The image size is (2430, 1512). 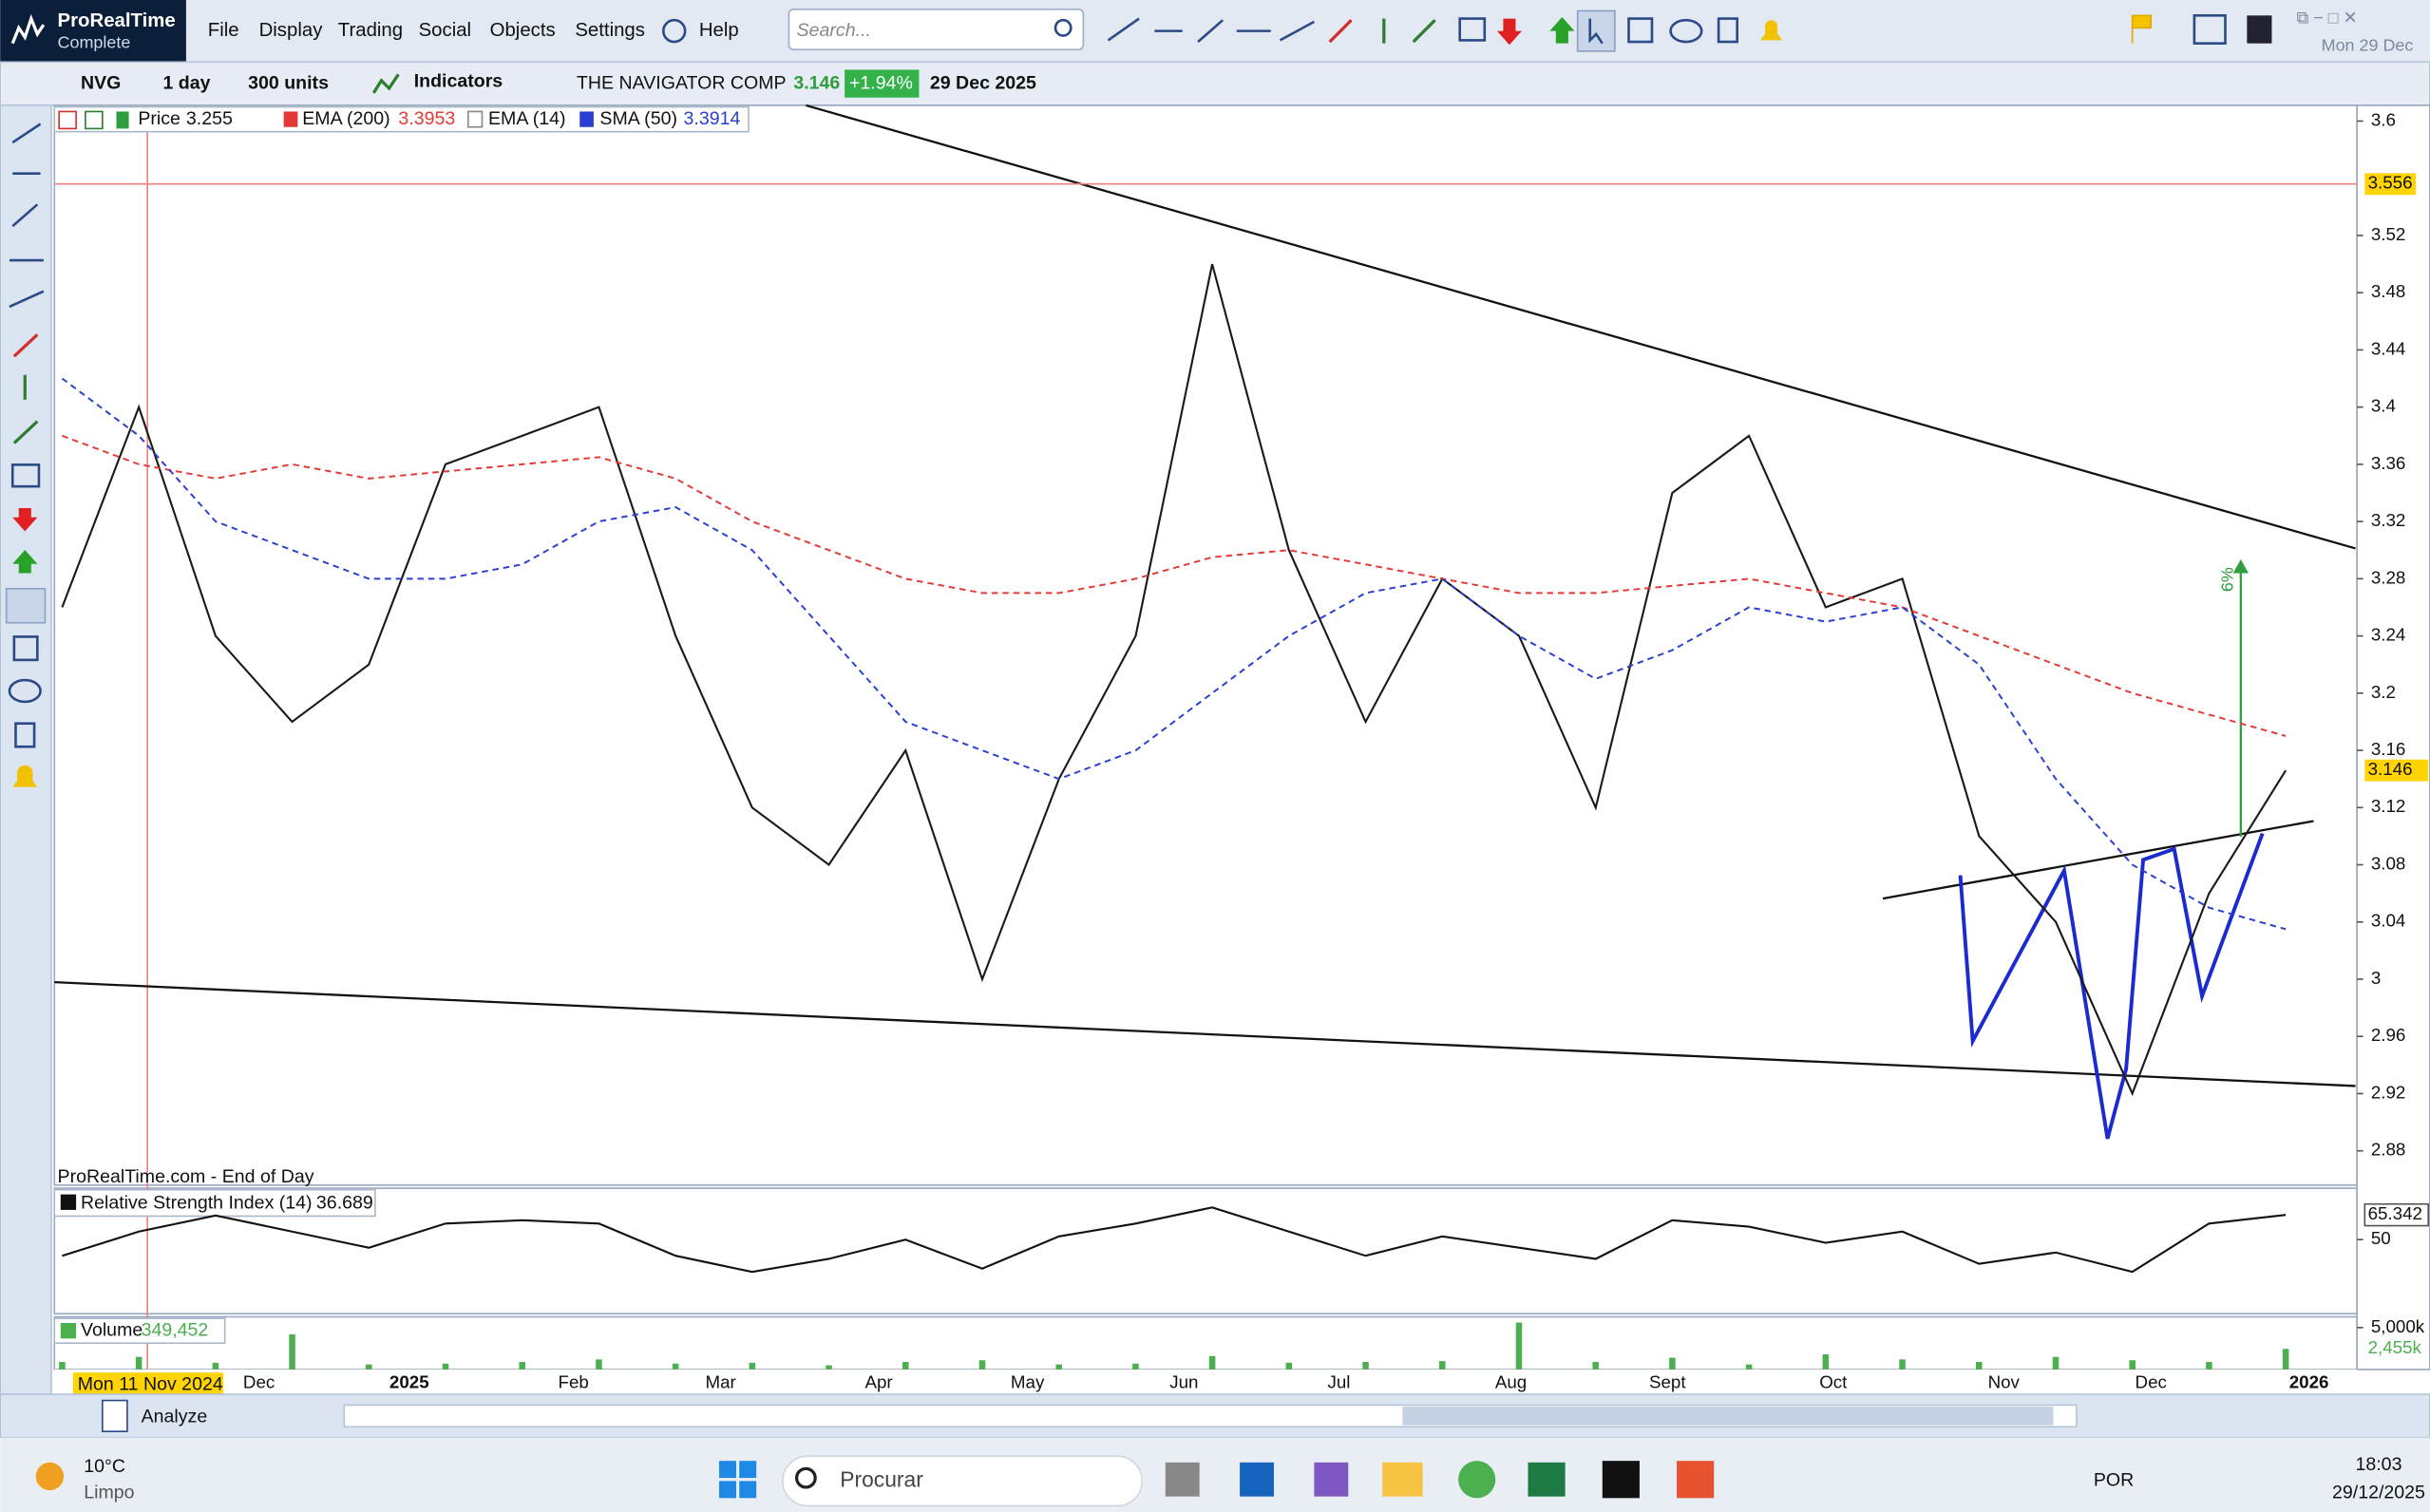 What do you see at coordinates (159, 119) in the screenshot?
I see `legend-label: Price` at bounding box center [159, 119].